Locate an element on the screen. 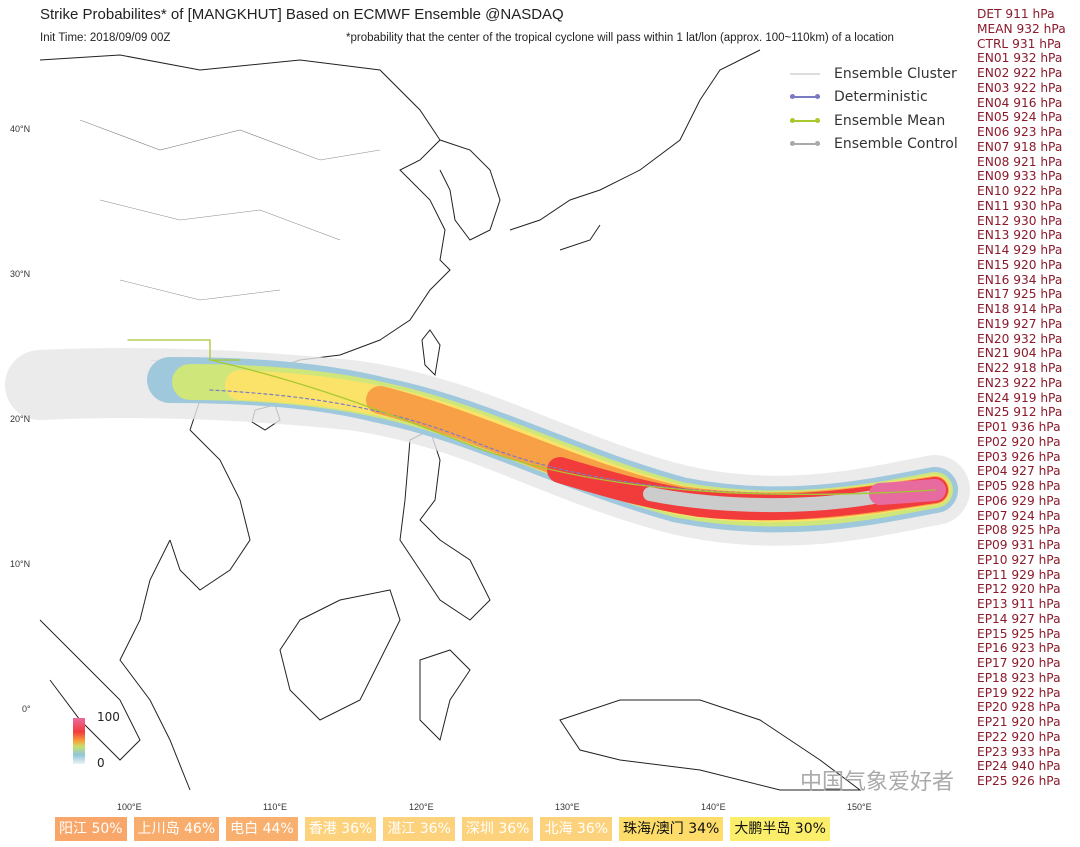 Image resolution: width=1080 pixels, height=847 pixels. pressure-item: EP01 936 hPa is located at coordinates (1019, 427).